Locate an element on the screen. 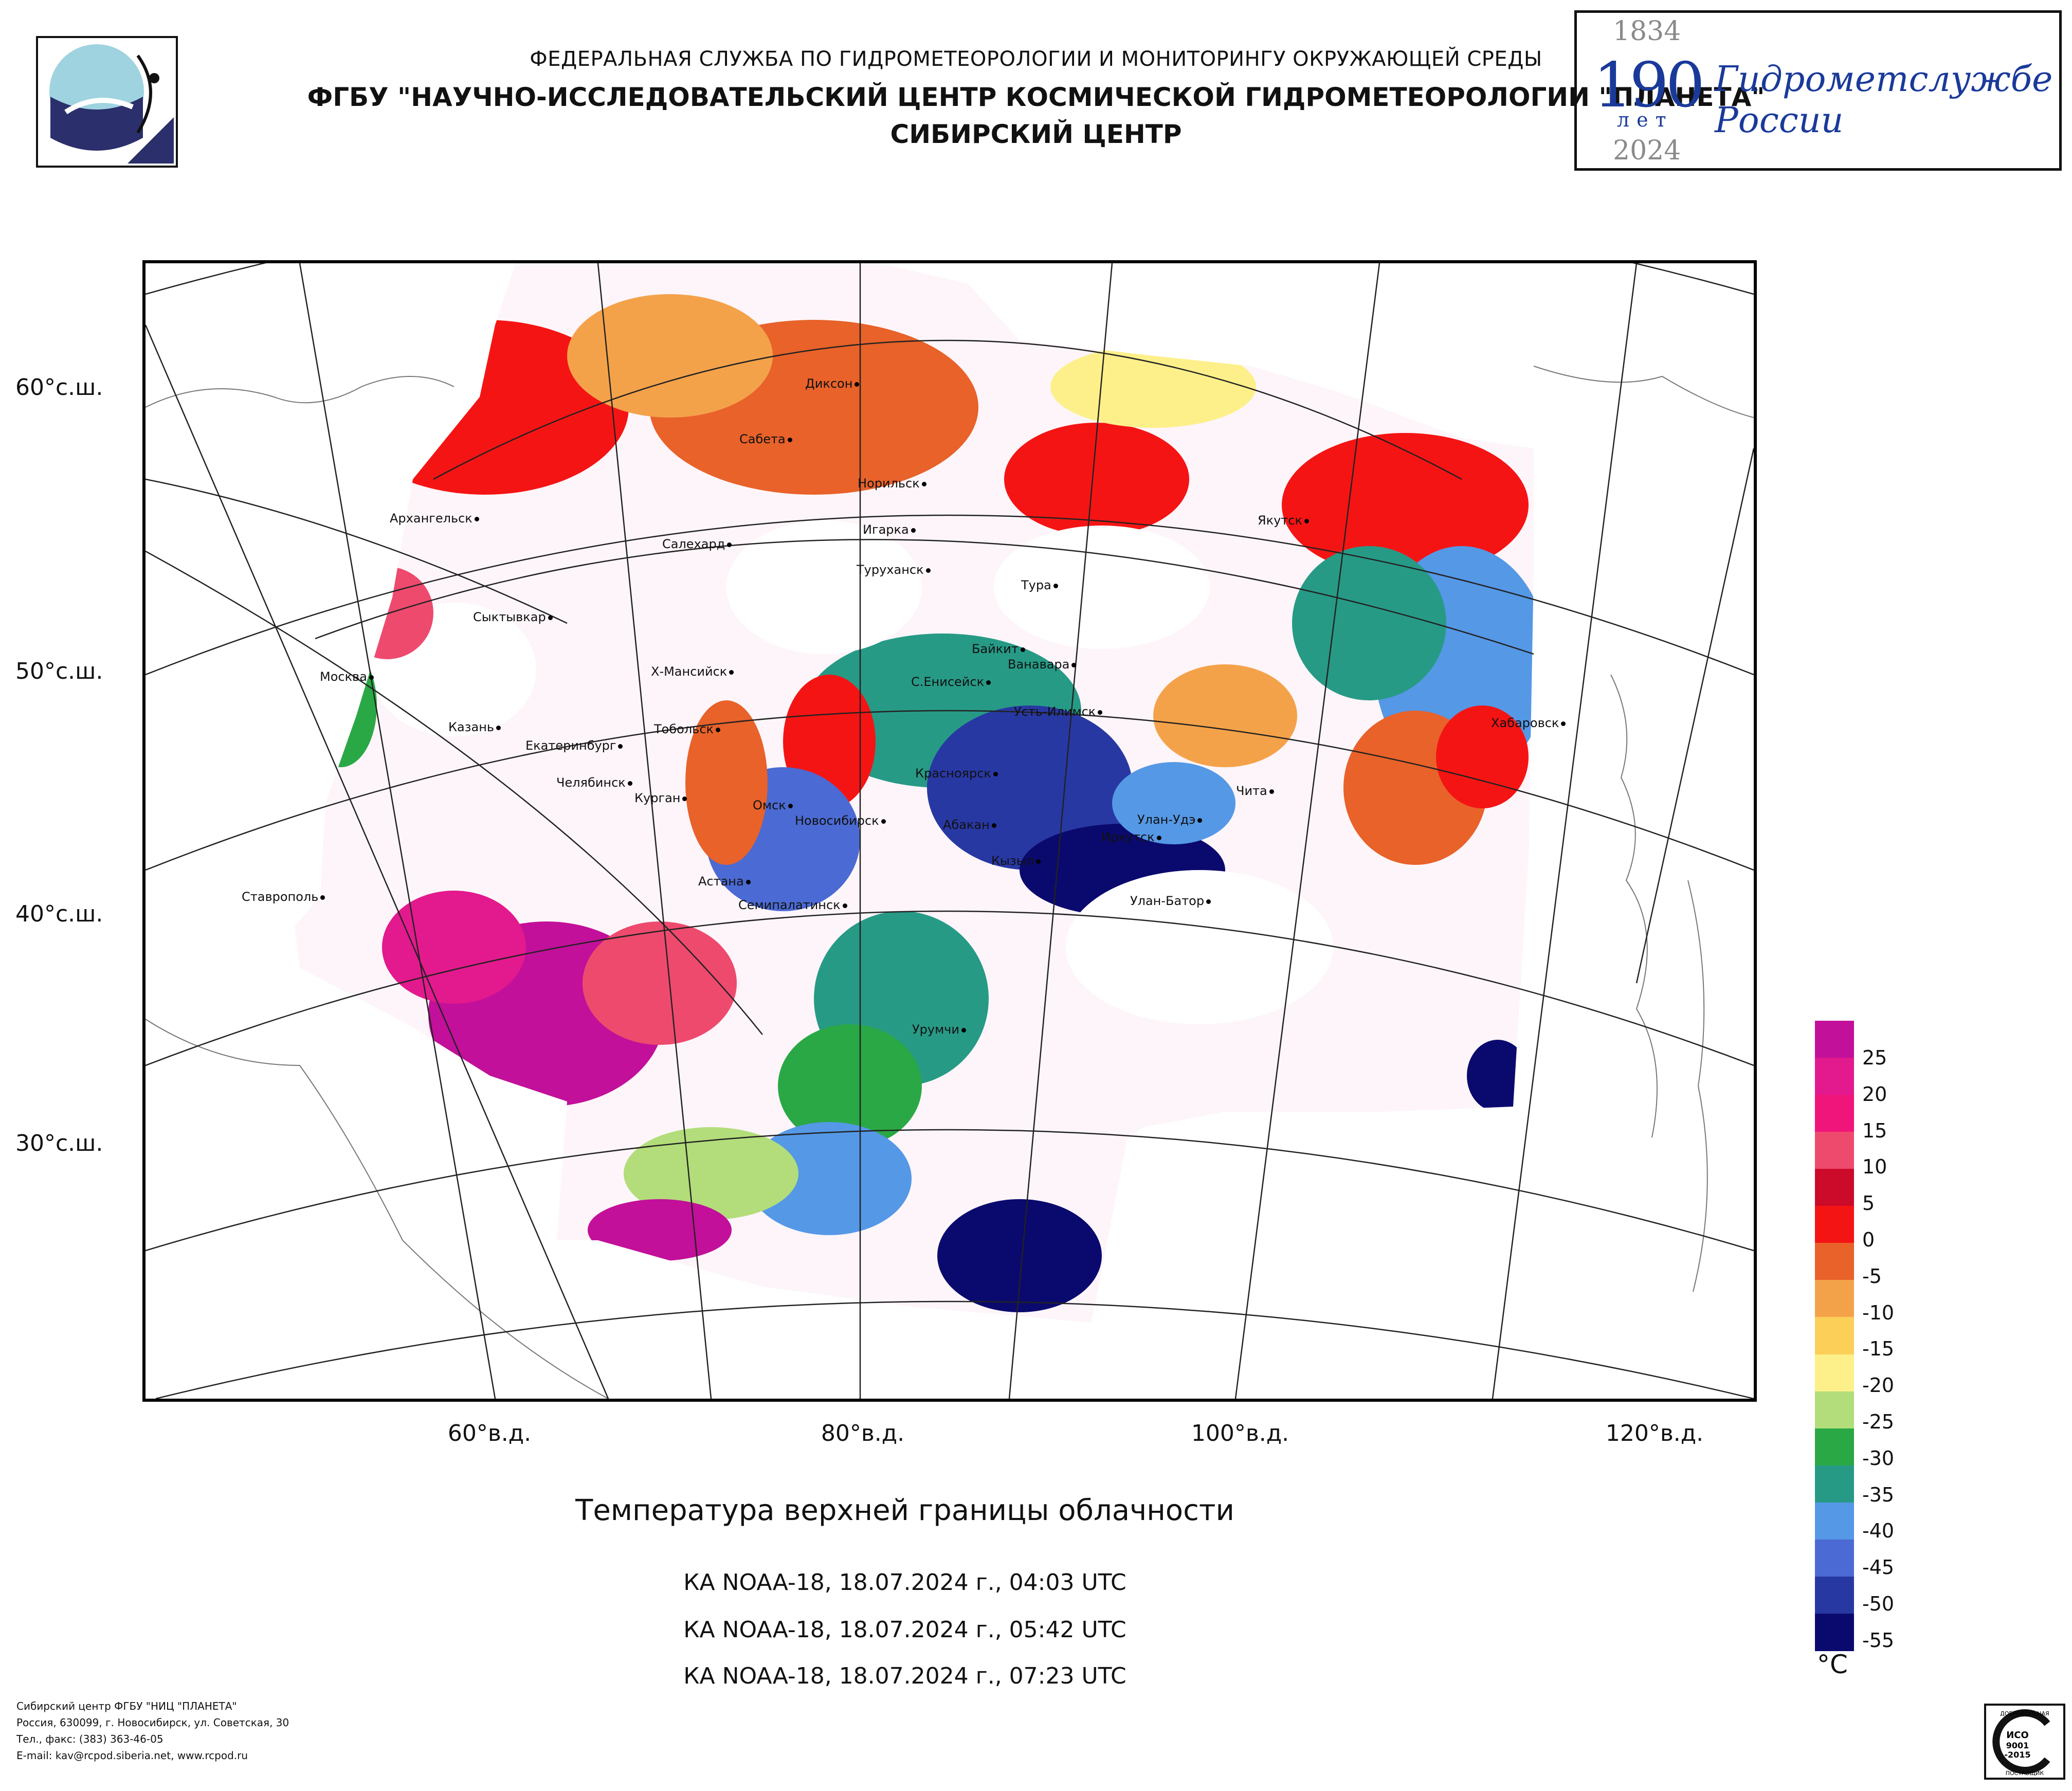 Image resolution: width=2072 pixels, height=1791 pixels. satellite-pass-2: КА NOAA-18, 18.07.2024 г., 05:42 UTC is located at coordinates (904, 1630).